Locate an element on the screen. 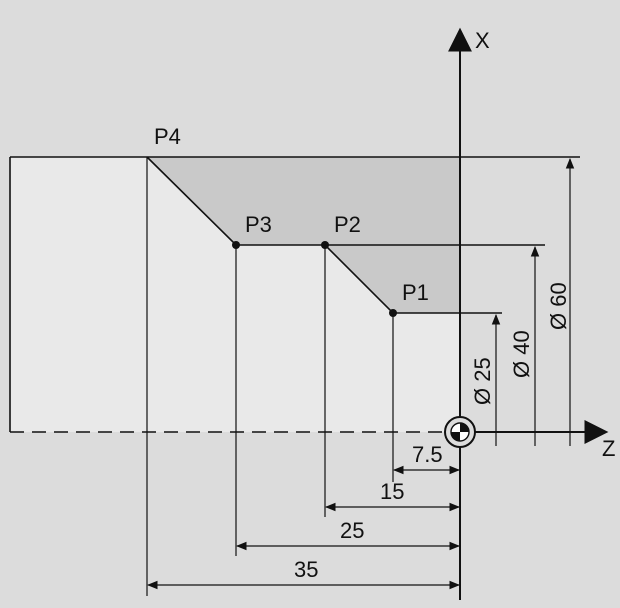 The height and width of the screenshot is (608, 620). workpiece-origin-icon is located at coordinates (460, 432).